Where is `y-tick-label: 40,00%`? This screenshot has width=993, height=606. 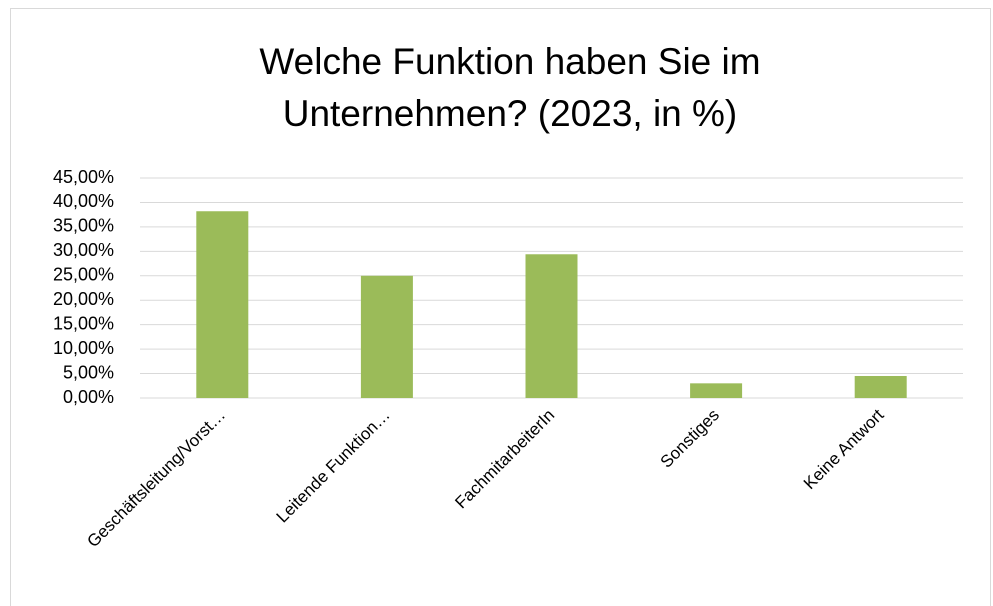 y-tick-label: 40,00% is located at coordinates (83, 201).